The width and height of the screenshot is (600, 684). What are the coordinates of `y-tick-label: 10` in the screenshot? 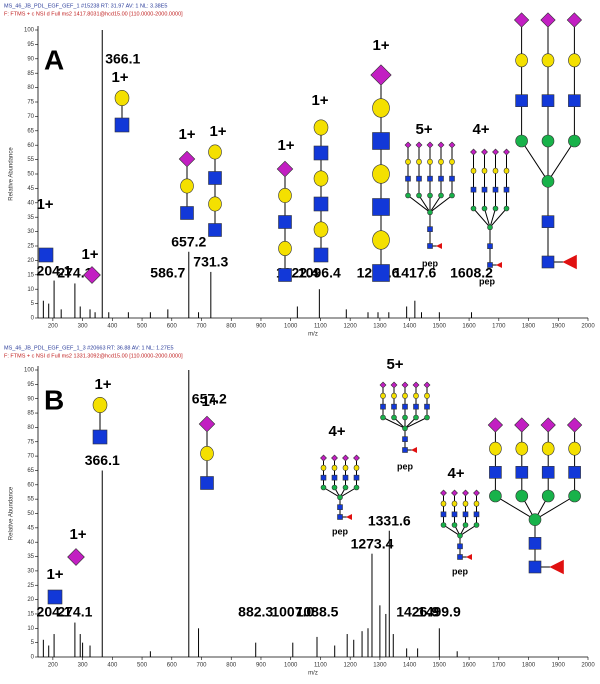 It's located at (30, 290).